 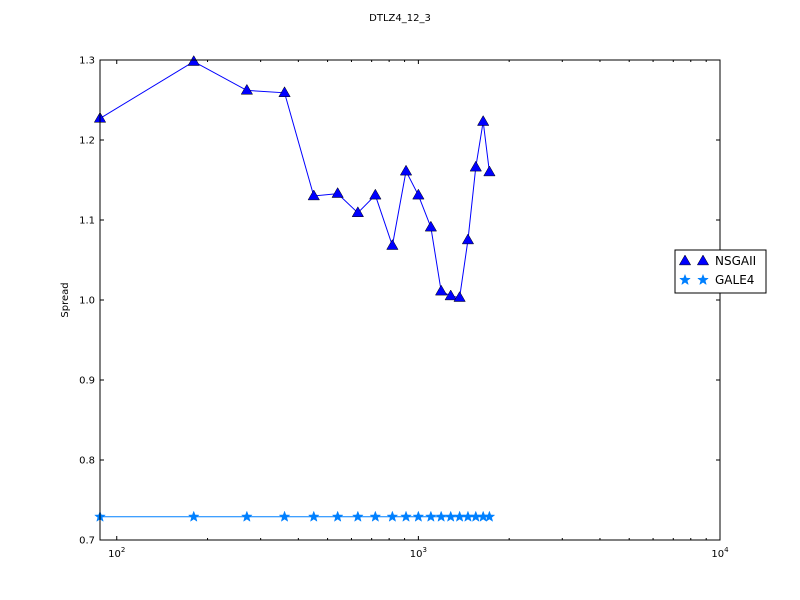 What do you see at coordinates (735, 261) in the screenshot?
I see `legend-label-nsgaii: NSGAII` at bounding box center [735, 261].